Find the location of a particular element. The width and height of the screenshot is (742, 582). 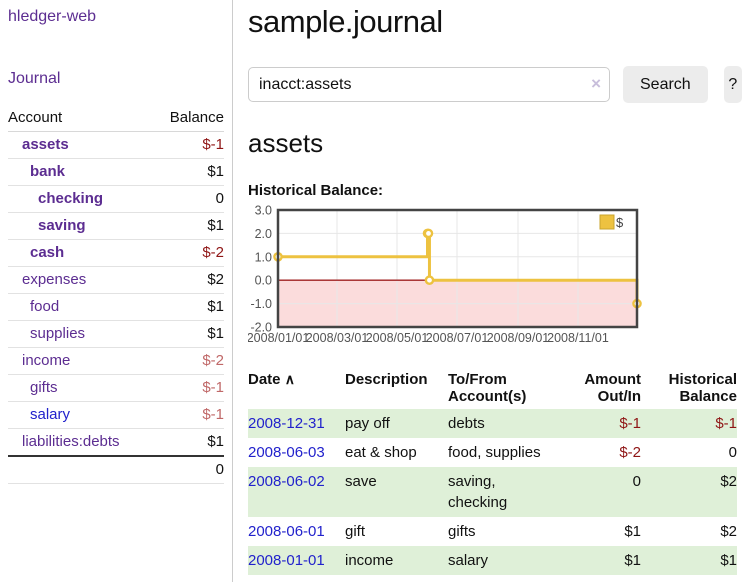

register-row: 2008-12-31 pay off debts $-1 $-1 is located at coordinates (492, 423).